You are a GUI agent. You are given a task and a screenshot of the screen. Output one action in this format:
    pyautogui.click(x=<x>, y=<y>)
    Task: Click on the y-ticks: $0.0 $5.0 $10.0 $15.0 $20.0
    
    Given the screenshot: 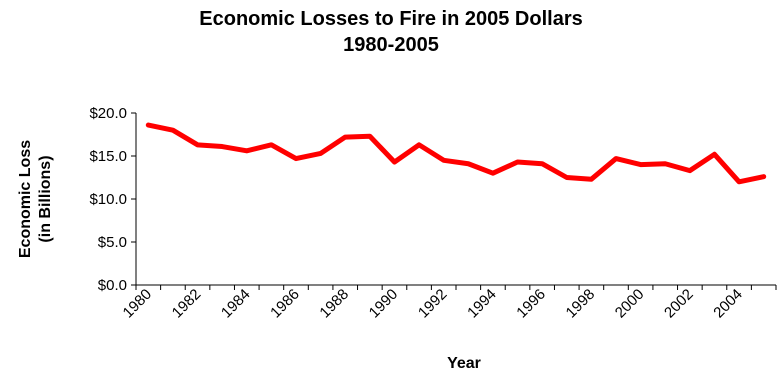 What is the action you would take?
    pyautogui.click(x=112, y=199)
    